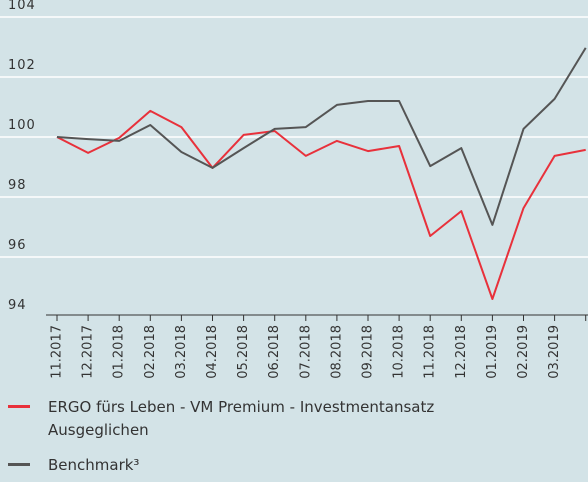 This screenshot has height=482, width=588. I want to click on legend-item: Benchmark³, so click(239, 465).